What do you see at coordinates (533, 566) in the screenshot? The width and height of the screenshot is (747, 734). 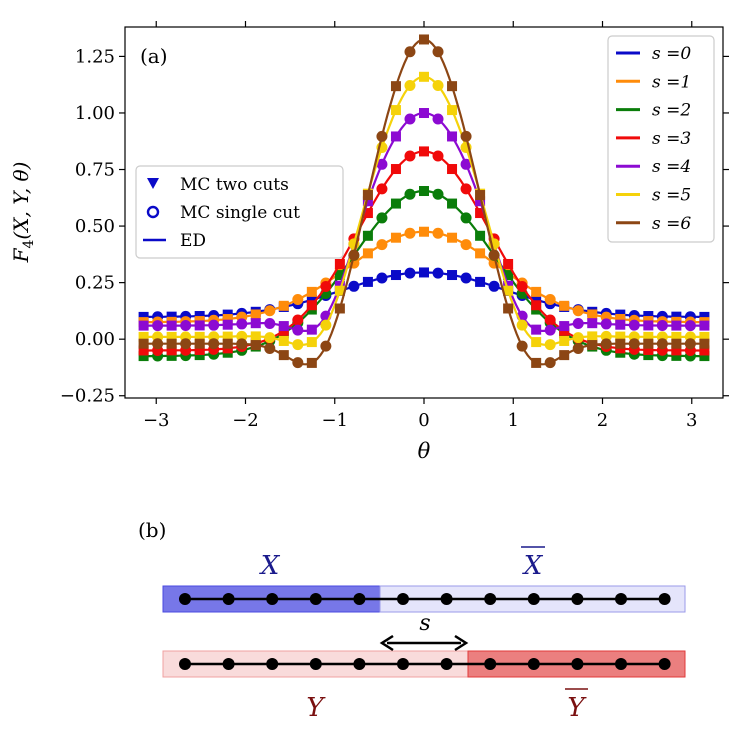 I see `label-x-bar: X` at bounding box center [533, 566].